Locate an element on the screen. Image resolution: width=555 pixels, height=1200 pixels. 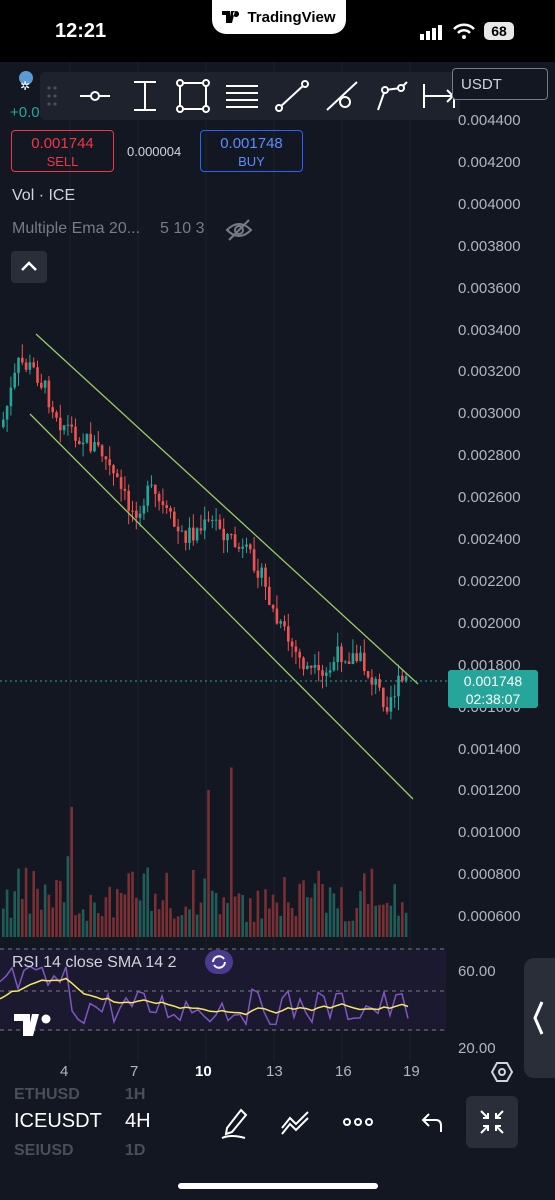
fullscreen-button is located at coordinates (492, 1122).